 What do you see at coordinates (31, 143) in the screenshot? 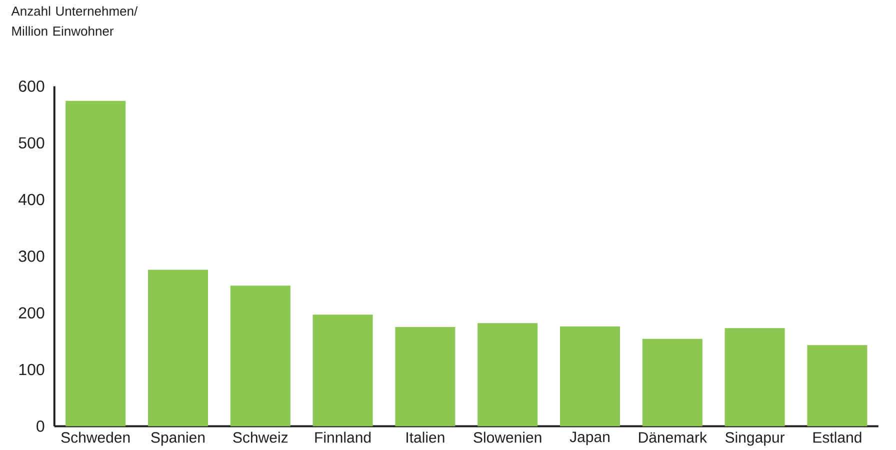
I see `y-tick-label: 500` at bounding box center [31, 143].